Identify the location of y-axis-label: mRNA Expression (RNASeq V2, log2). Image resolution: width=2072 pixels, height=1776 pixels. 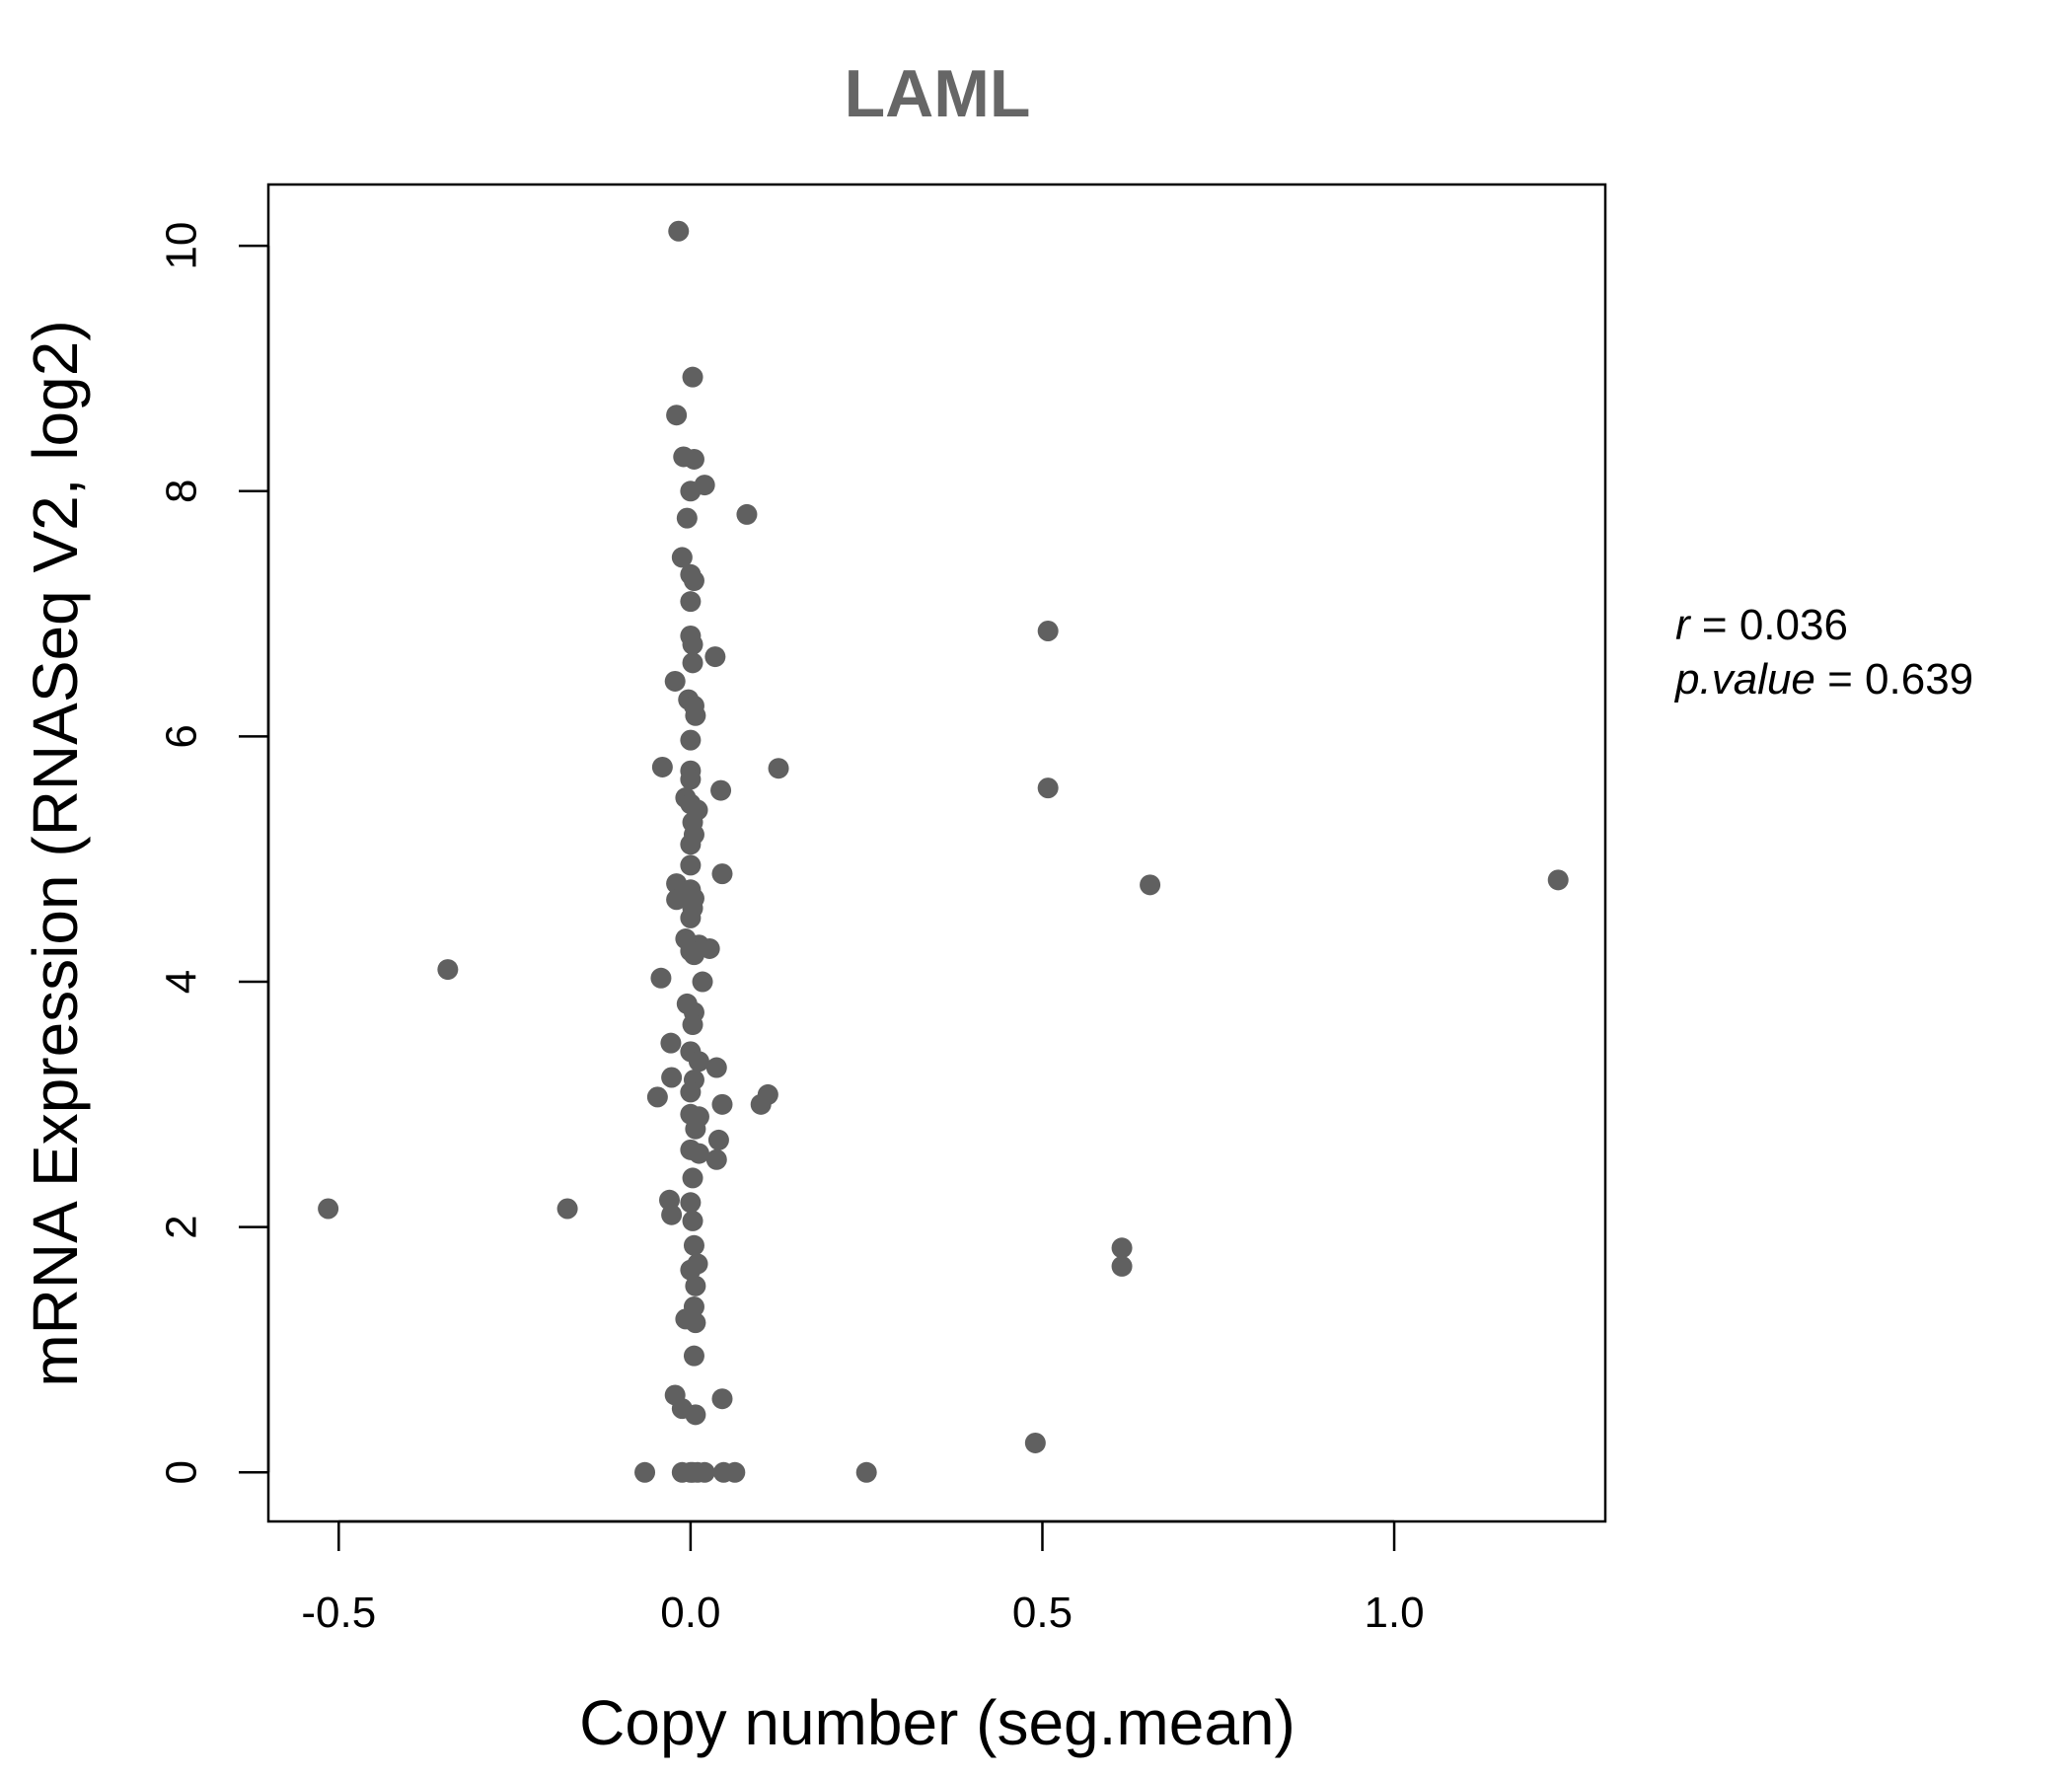
(56, 853).